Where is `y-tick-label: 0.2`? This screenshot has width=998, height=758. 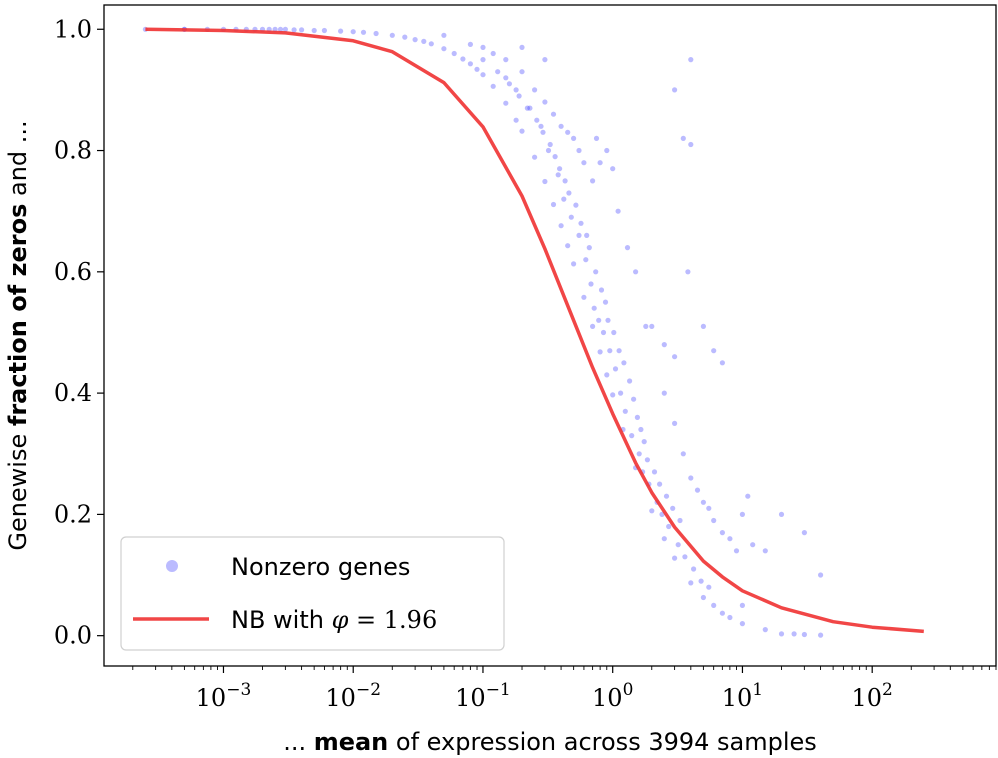 y-tick-label: 0.2 is located at coordinates (73, 514).